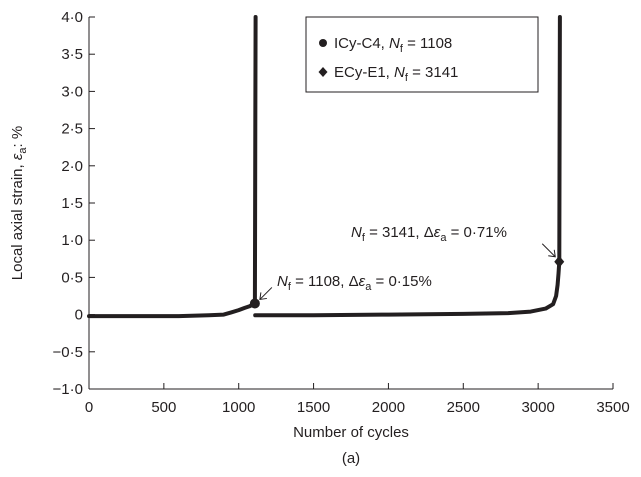 This screenshot has width=641, height=477. What do you see at coordinates (79, 315) in the screenshot?
I see `y-tick-label: 0` at bounding box center [79, 315].